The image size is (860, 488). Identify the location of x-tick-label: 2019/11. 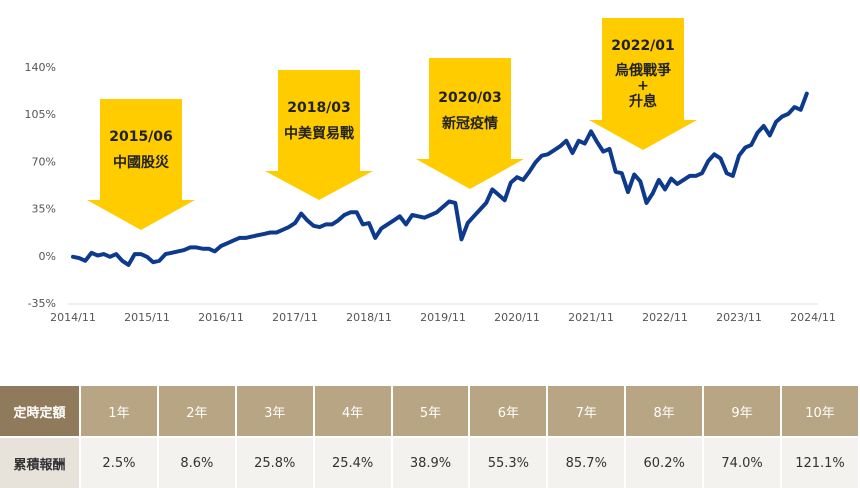
(443, 317).